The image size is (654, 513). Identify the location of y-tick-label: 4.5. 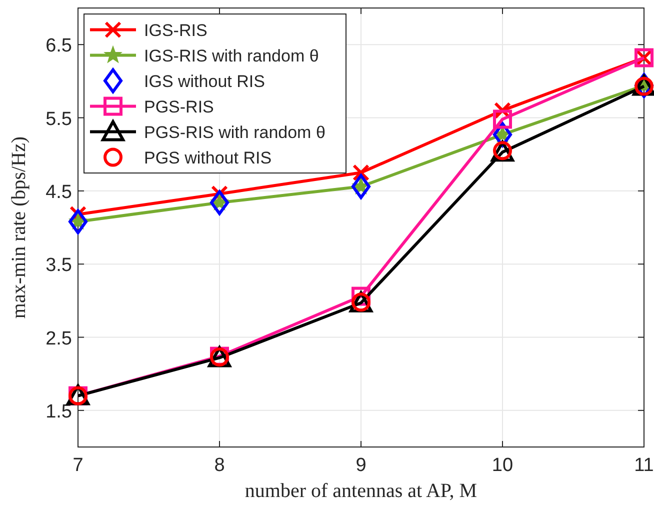
(59, 192).